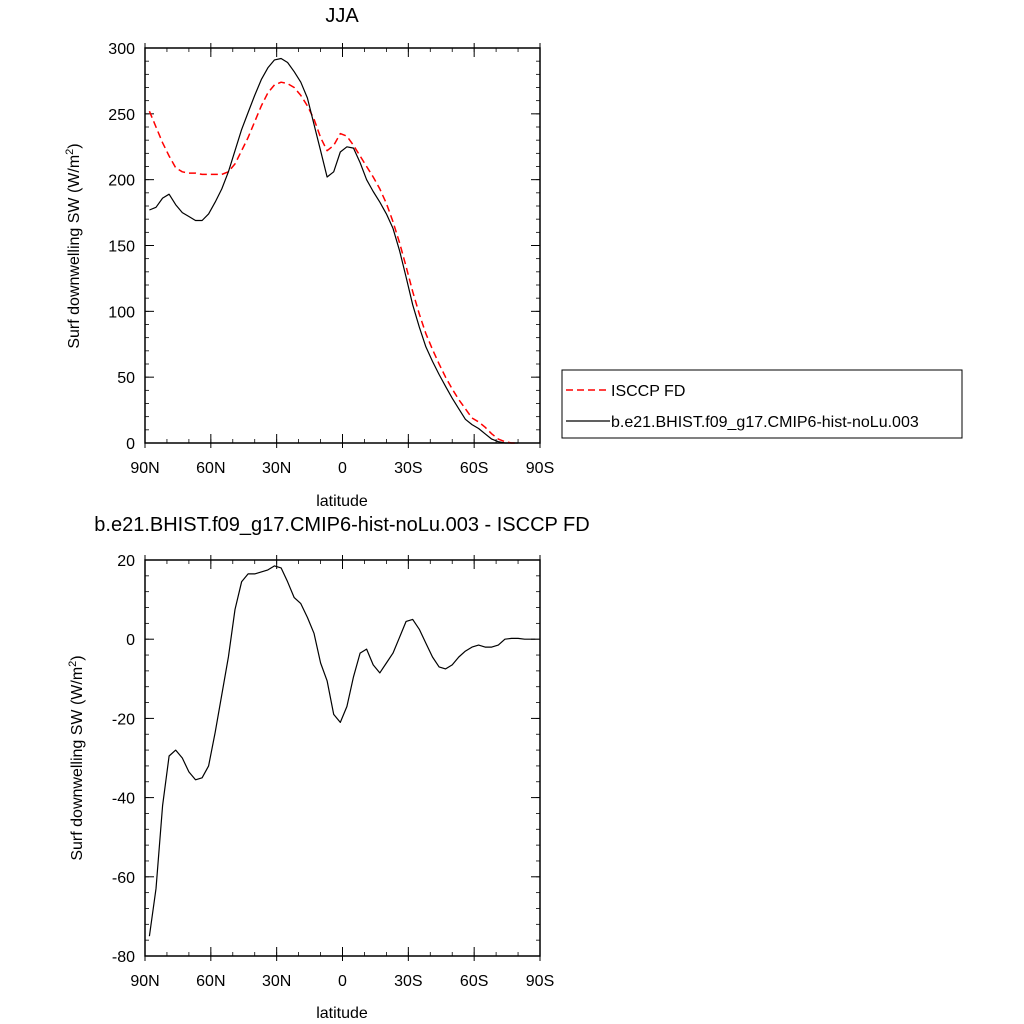 The width and height of the screenshot is (1024, 1024). I want to click on top-y-tick-label: 200, so click(121, 181).